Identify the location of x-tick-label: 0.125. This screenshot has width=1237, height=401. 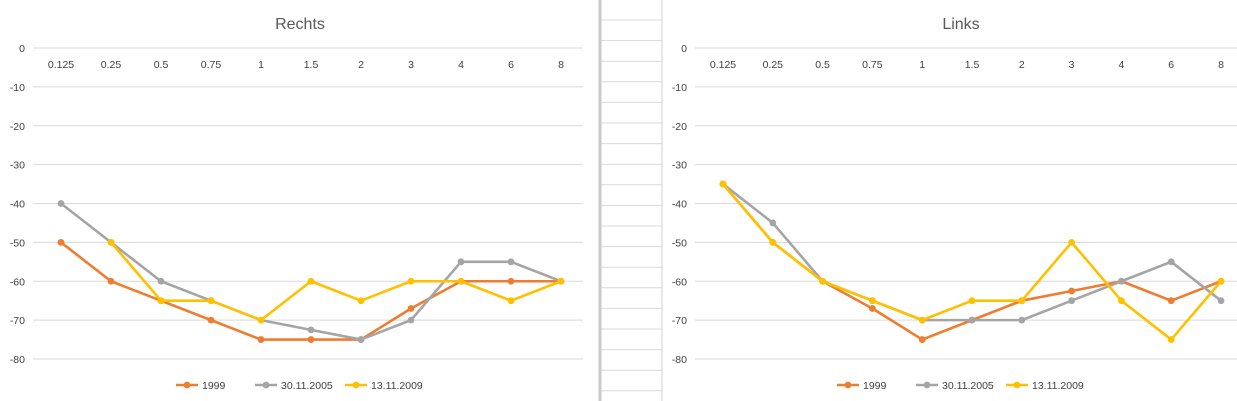
(723, 65).